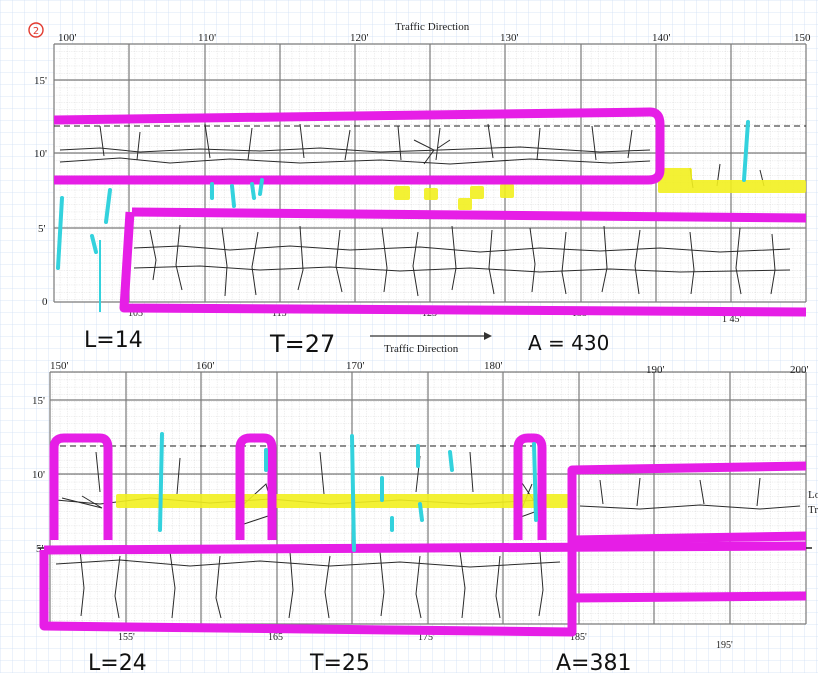  Describe the element at coordinates (135, 313) in the screenshot. I see `station-label: 105` at that location.